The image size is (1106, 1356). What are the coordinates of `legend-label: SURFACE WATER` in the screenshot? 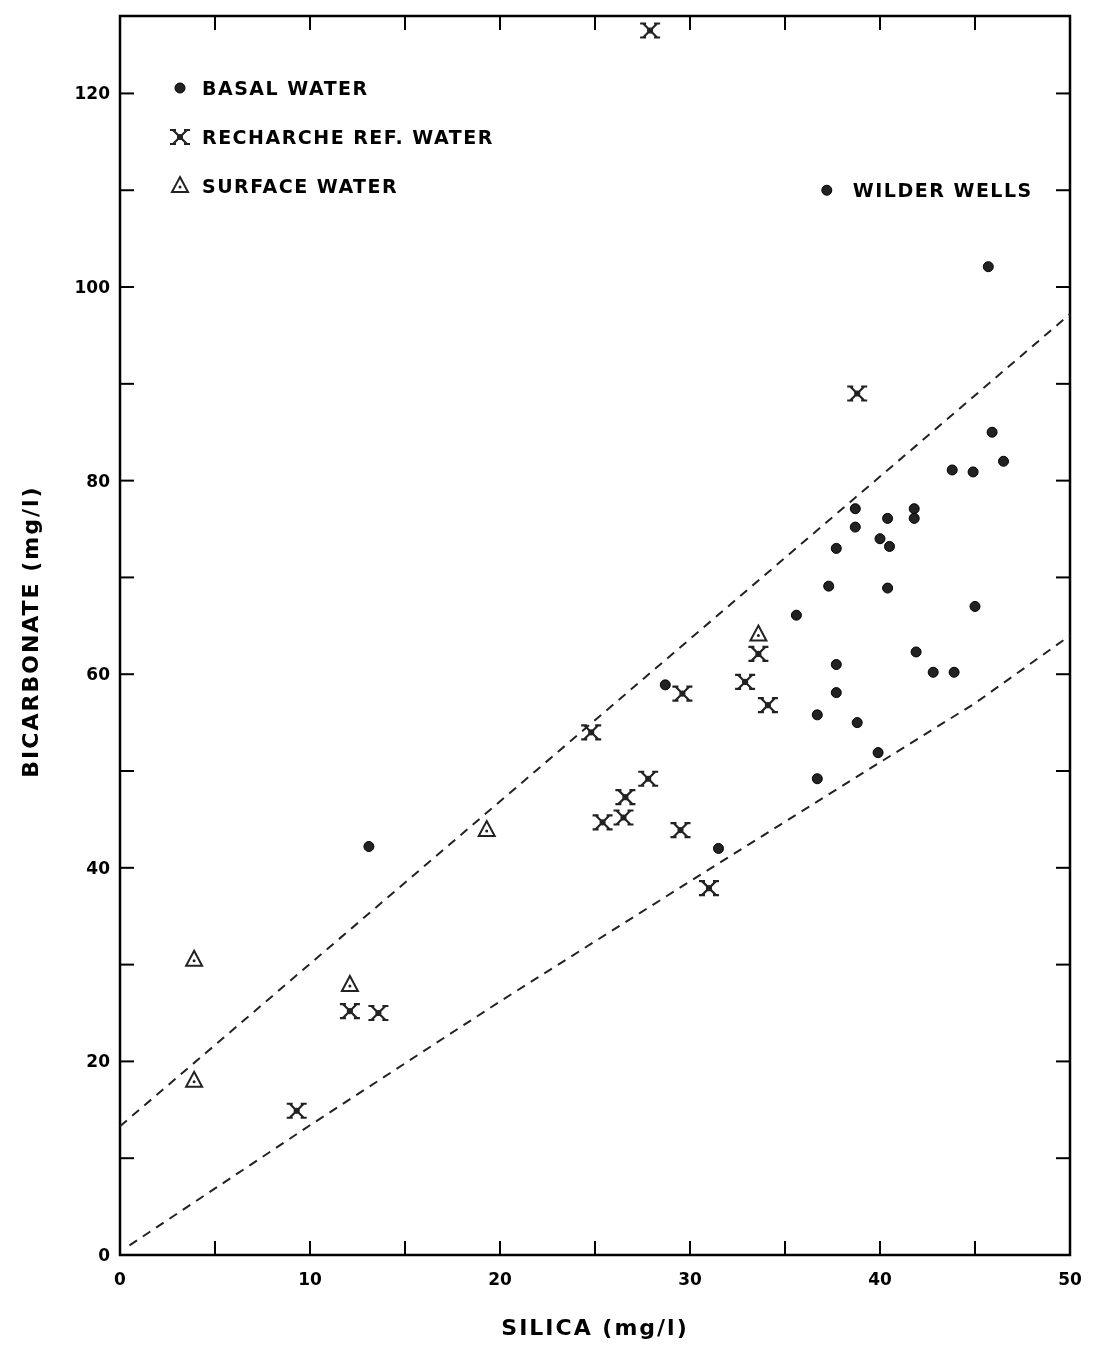 It's located at (300, 186).